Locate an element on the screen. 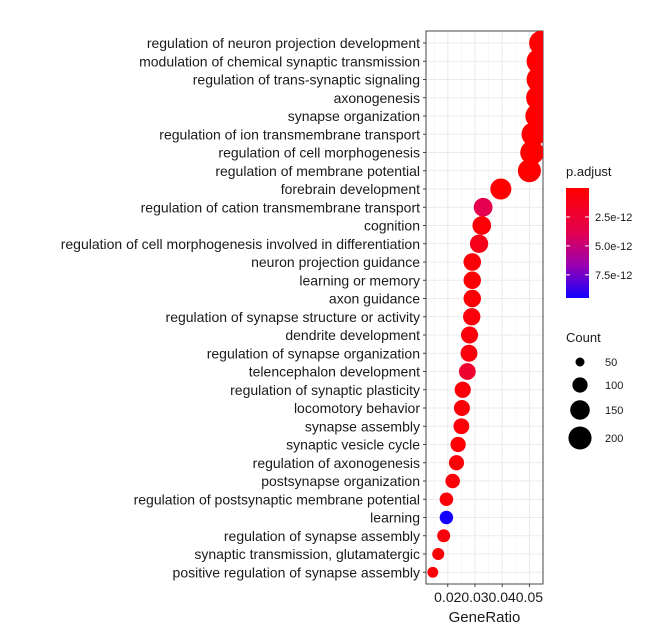  category-label: learning is located at coordinates (395, 518).